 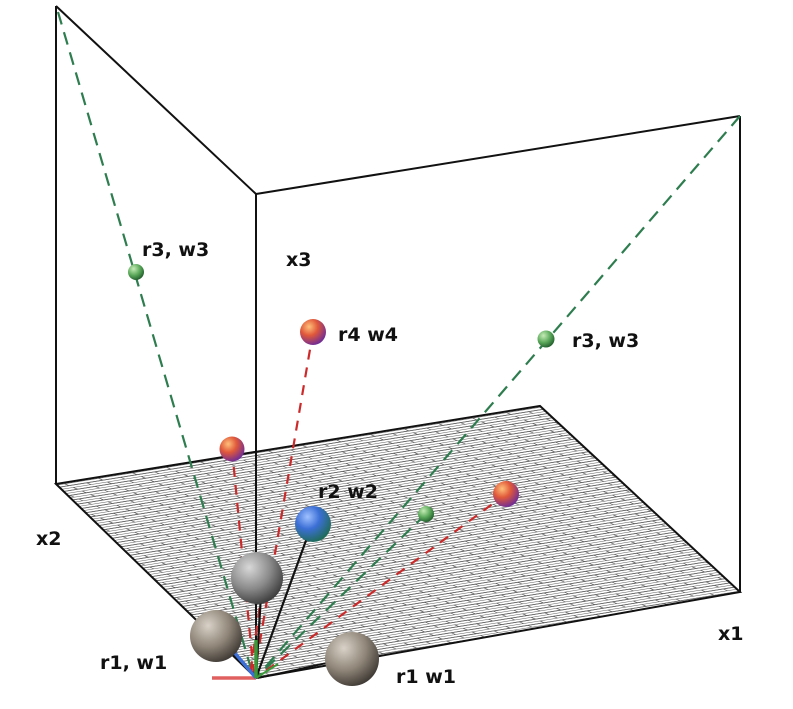 What do you see at coordinates (352, 659) in the screenshot?
I see `sphere-r1-w1-bottom` at bounding box center [352, 659].